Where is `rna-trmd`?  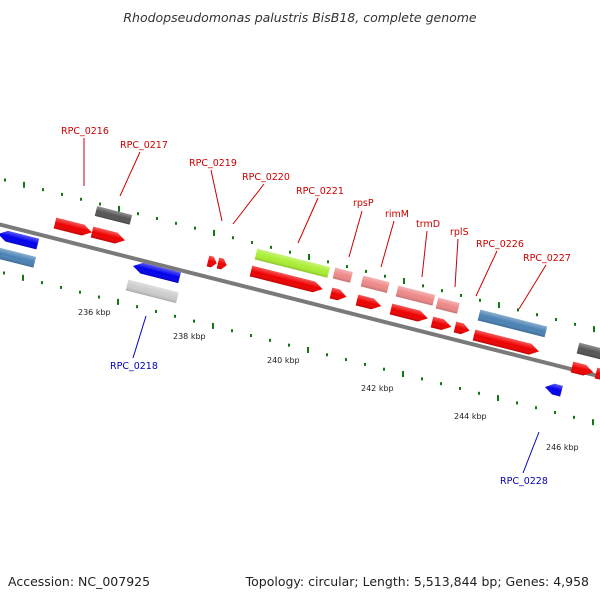
rna-trmd is located at coordinates (415, 295).